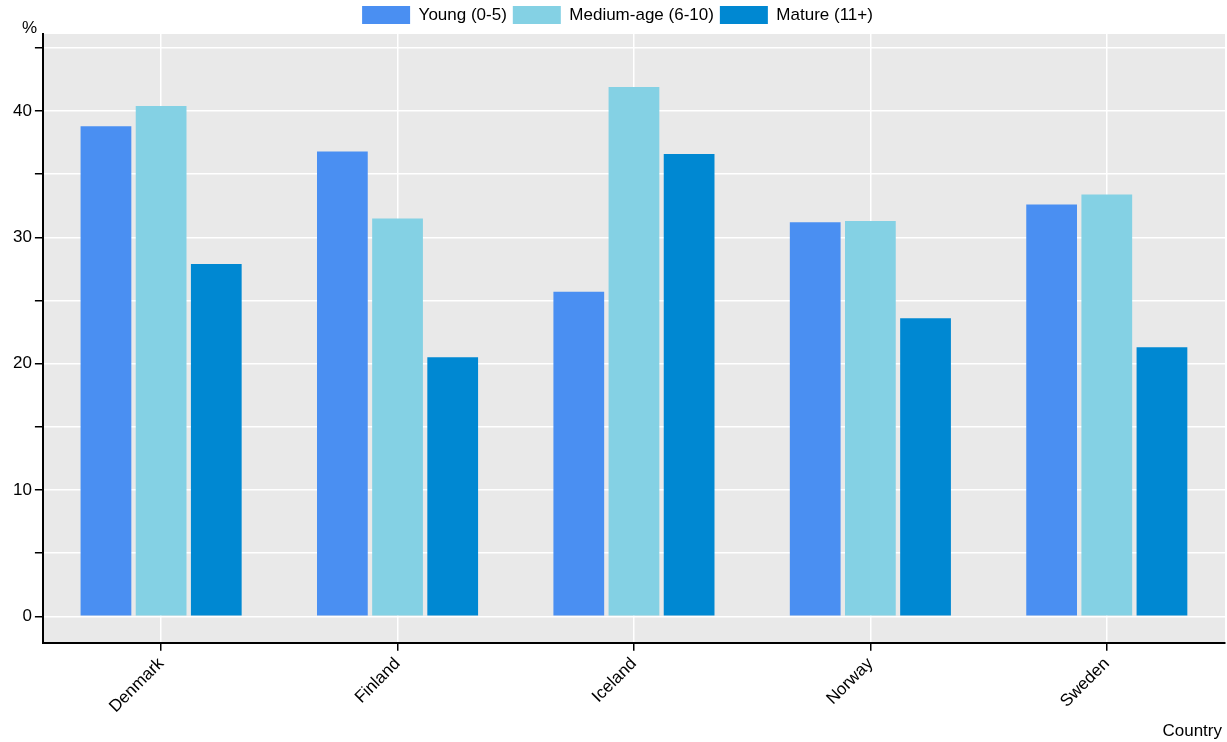 This screenshot has width=1227, height=742. What do you see at coordinates (30, 27) in the screenshot?
I see `y-axis-title: %` at bounding box center [30, 27].